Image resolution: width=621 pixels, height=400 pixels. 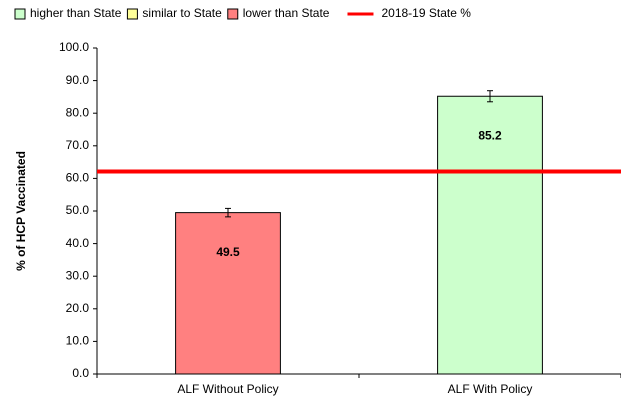 What do you see at coordinates (227, 389) in the screenshot?
I see `x-tick-label: ALF Without Policy` at bounding box center [227, 389].